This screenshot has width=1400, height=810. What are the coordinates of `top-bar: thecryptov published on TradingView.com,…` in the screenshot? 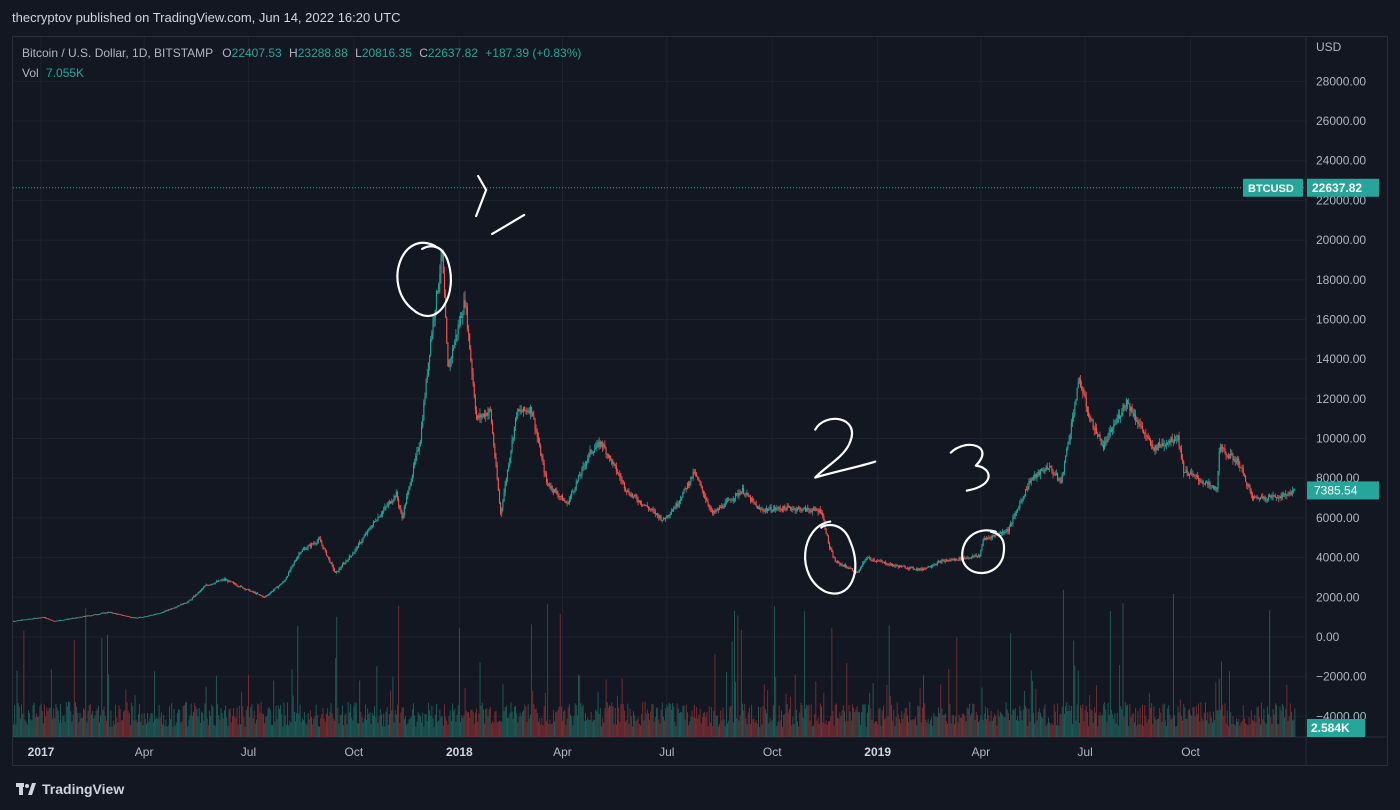 It's located at (700, 18).